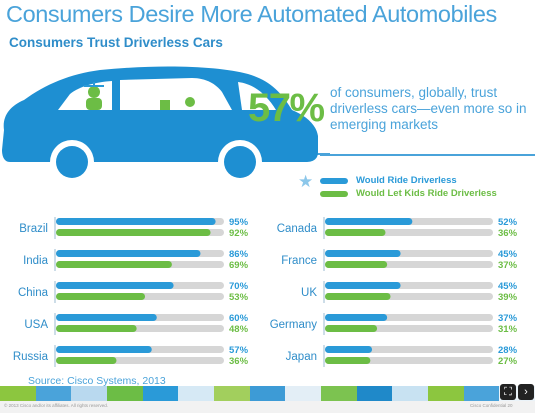  What do you see at coordinates (136, 221) in the screenshot?
I see `bar-ride-brazil` at bounding box center [136, 221].